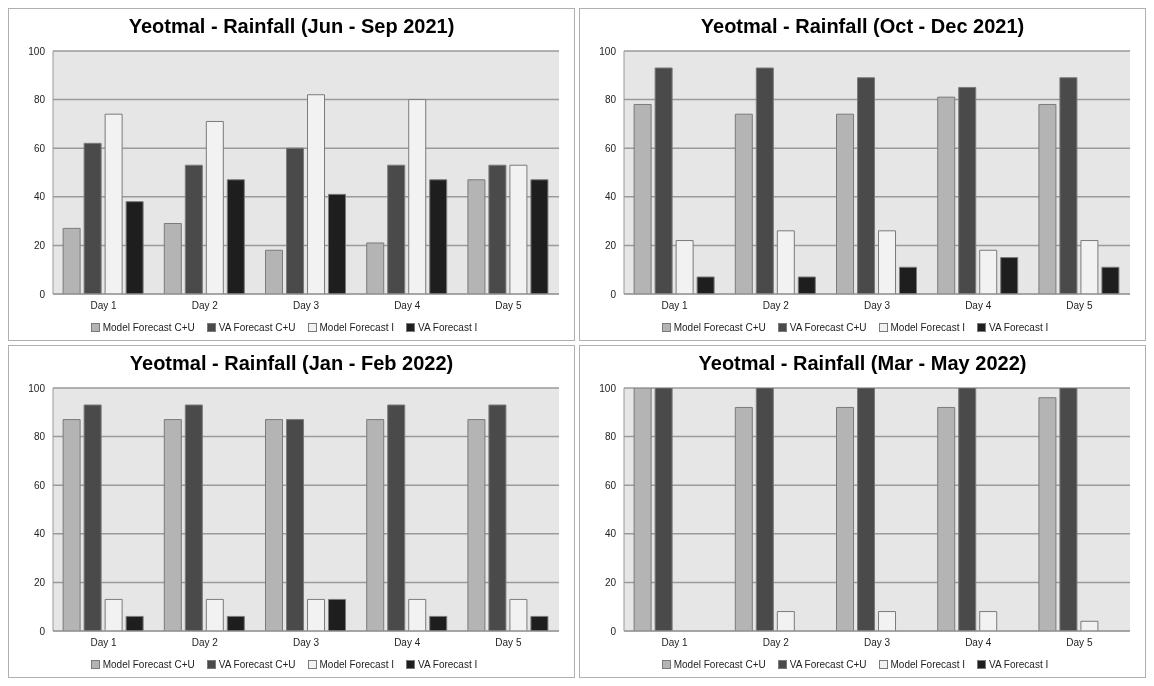  What do you see at coordinates (862, 364) in the screenshot?
I see `chart-title: Yeotmal - Rainfall (Mar - May 2022)` at bounding box center [862, 364].